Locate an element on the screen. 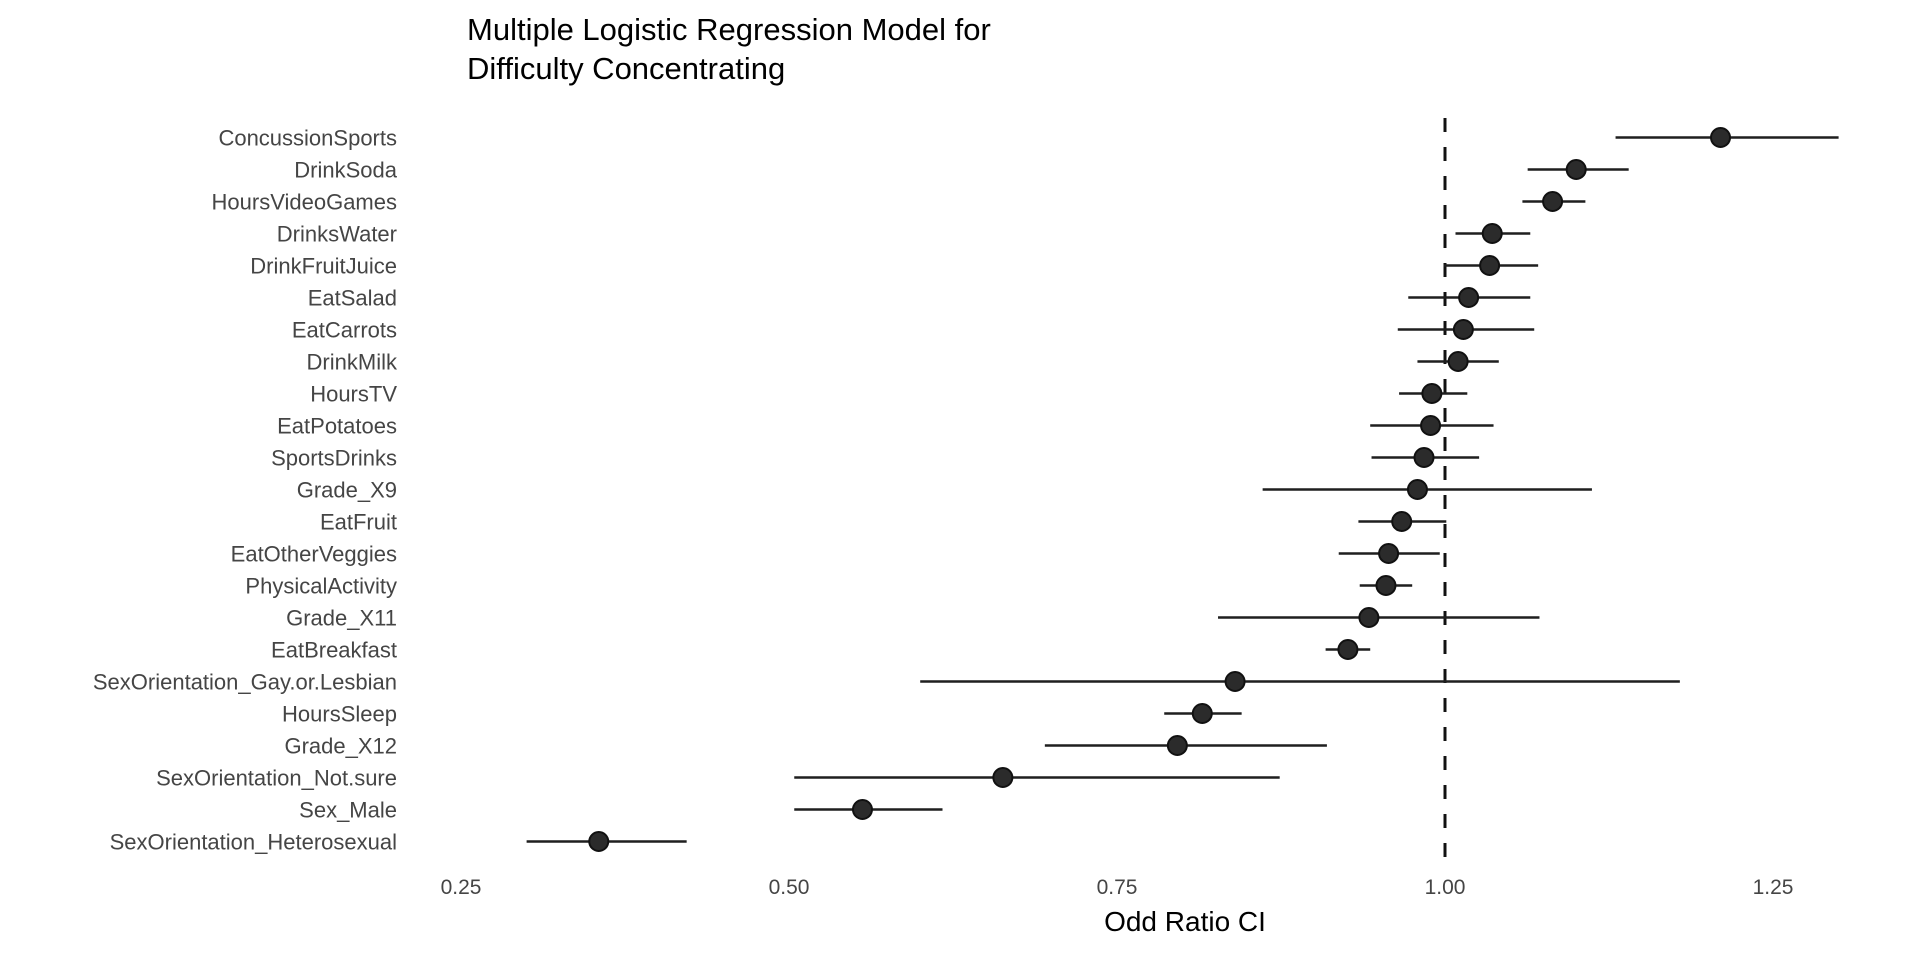 The width and height of the screenshot is (1920, 960). y-axis-label: DrinksWater is located at coordinates (337, 234).